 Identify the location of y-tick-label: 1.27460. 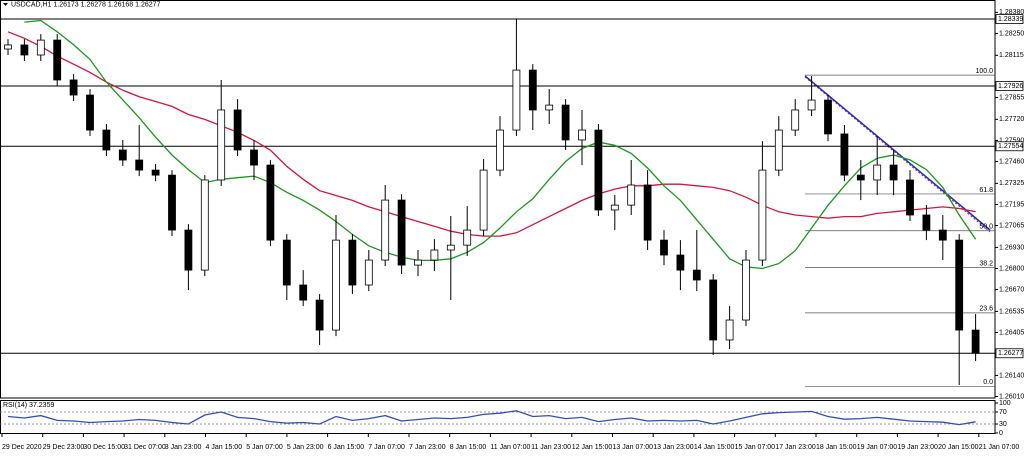
(1011, 161).